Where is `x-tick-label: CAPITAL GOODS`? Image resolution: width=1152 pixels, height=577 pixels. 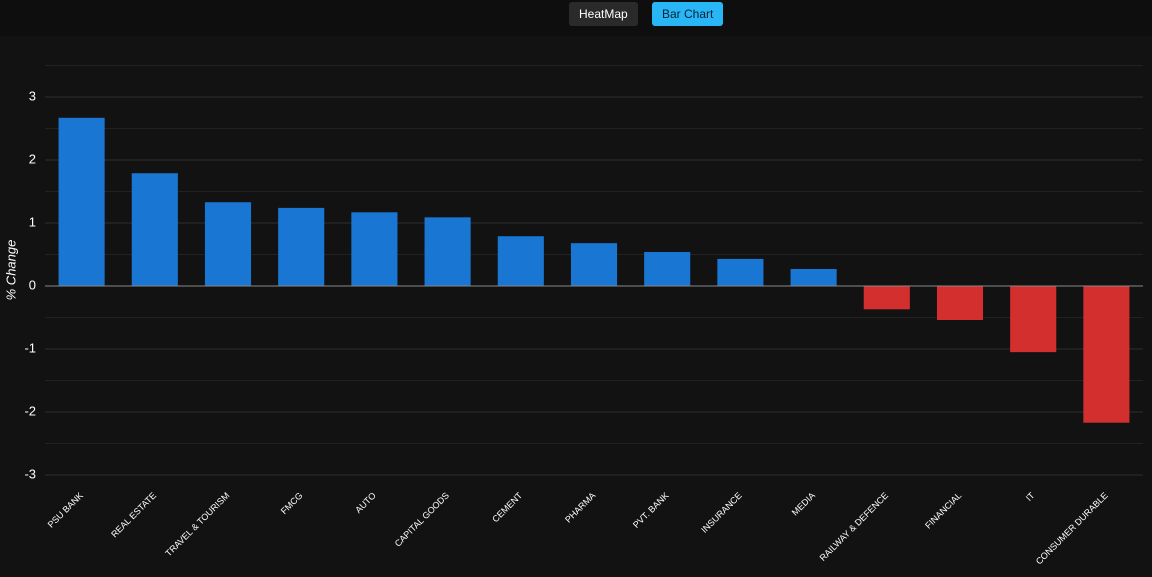
x-tick-label: CAPITAL GOODS is located at coordinates (422, 519).